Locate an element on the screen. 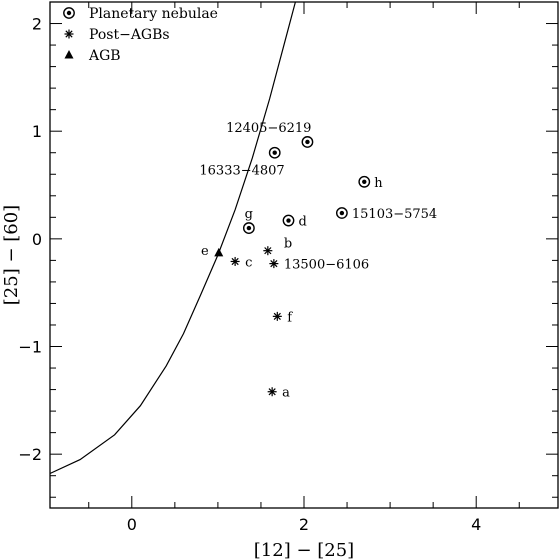 The width and height of the screenshot is (560, 560). legend: Planetary nebulae Post−AGBs AGB is located at coordinates (140, 35).